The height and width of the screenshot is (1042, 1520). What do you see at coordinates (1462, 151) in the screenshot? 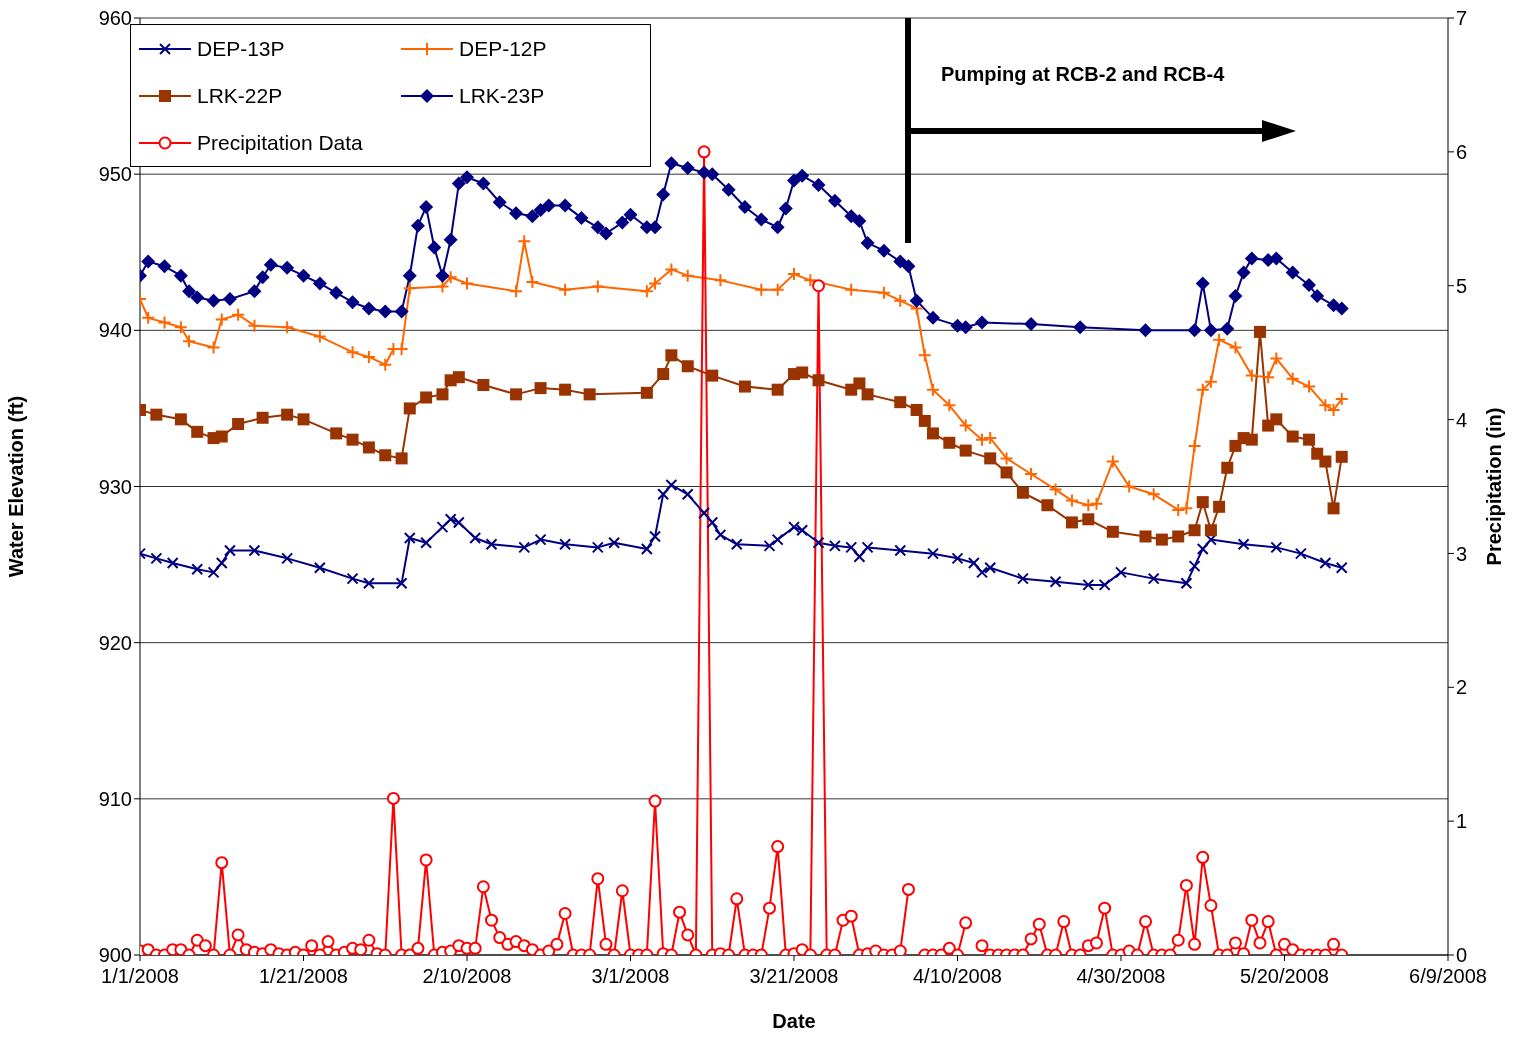
I see `y2-tick-label: 6` at bounding box center [1462, 151].